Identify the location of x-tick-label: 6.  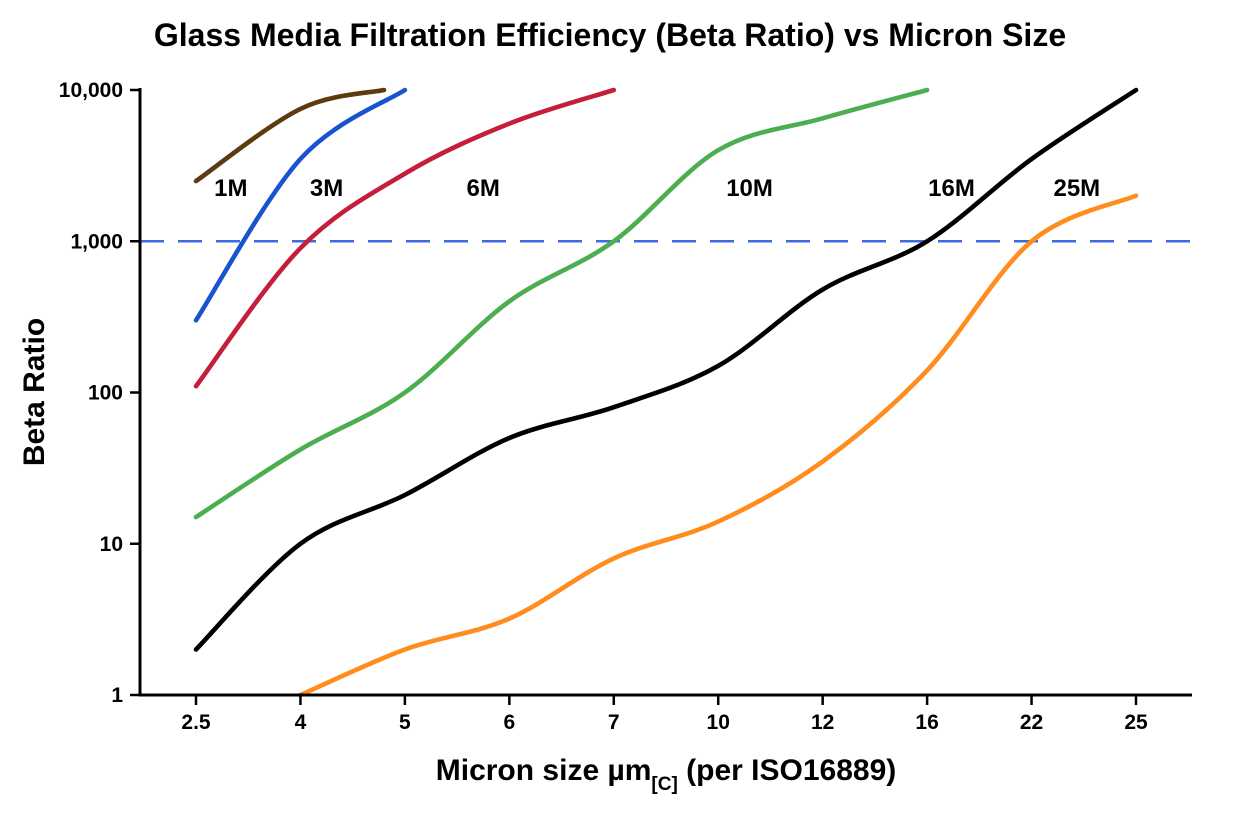
(509, 722).